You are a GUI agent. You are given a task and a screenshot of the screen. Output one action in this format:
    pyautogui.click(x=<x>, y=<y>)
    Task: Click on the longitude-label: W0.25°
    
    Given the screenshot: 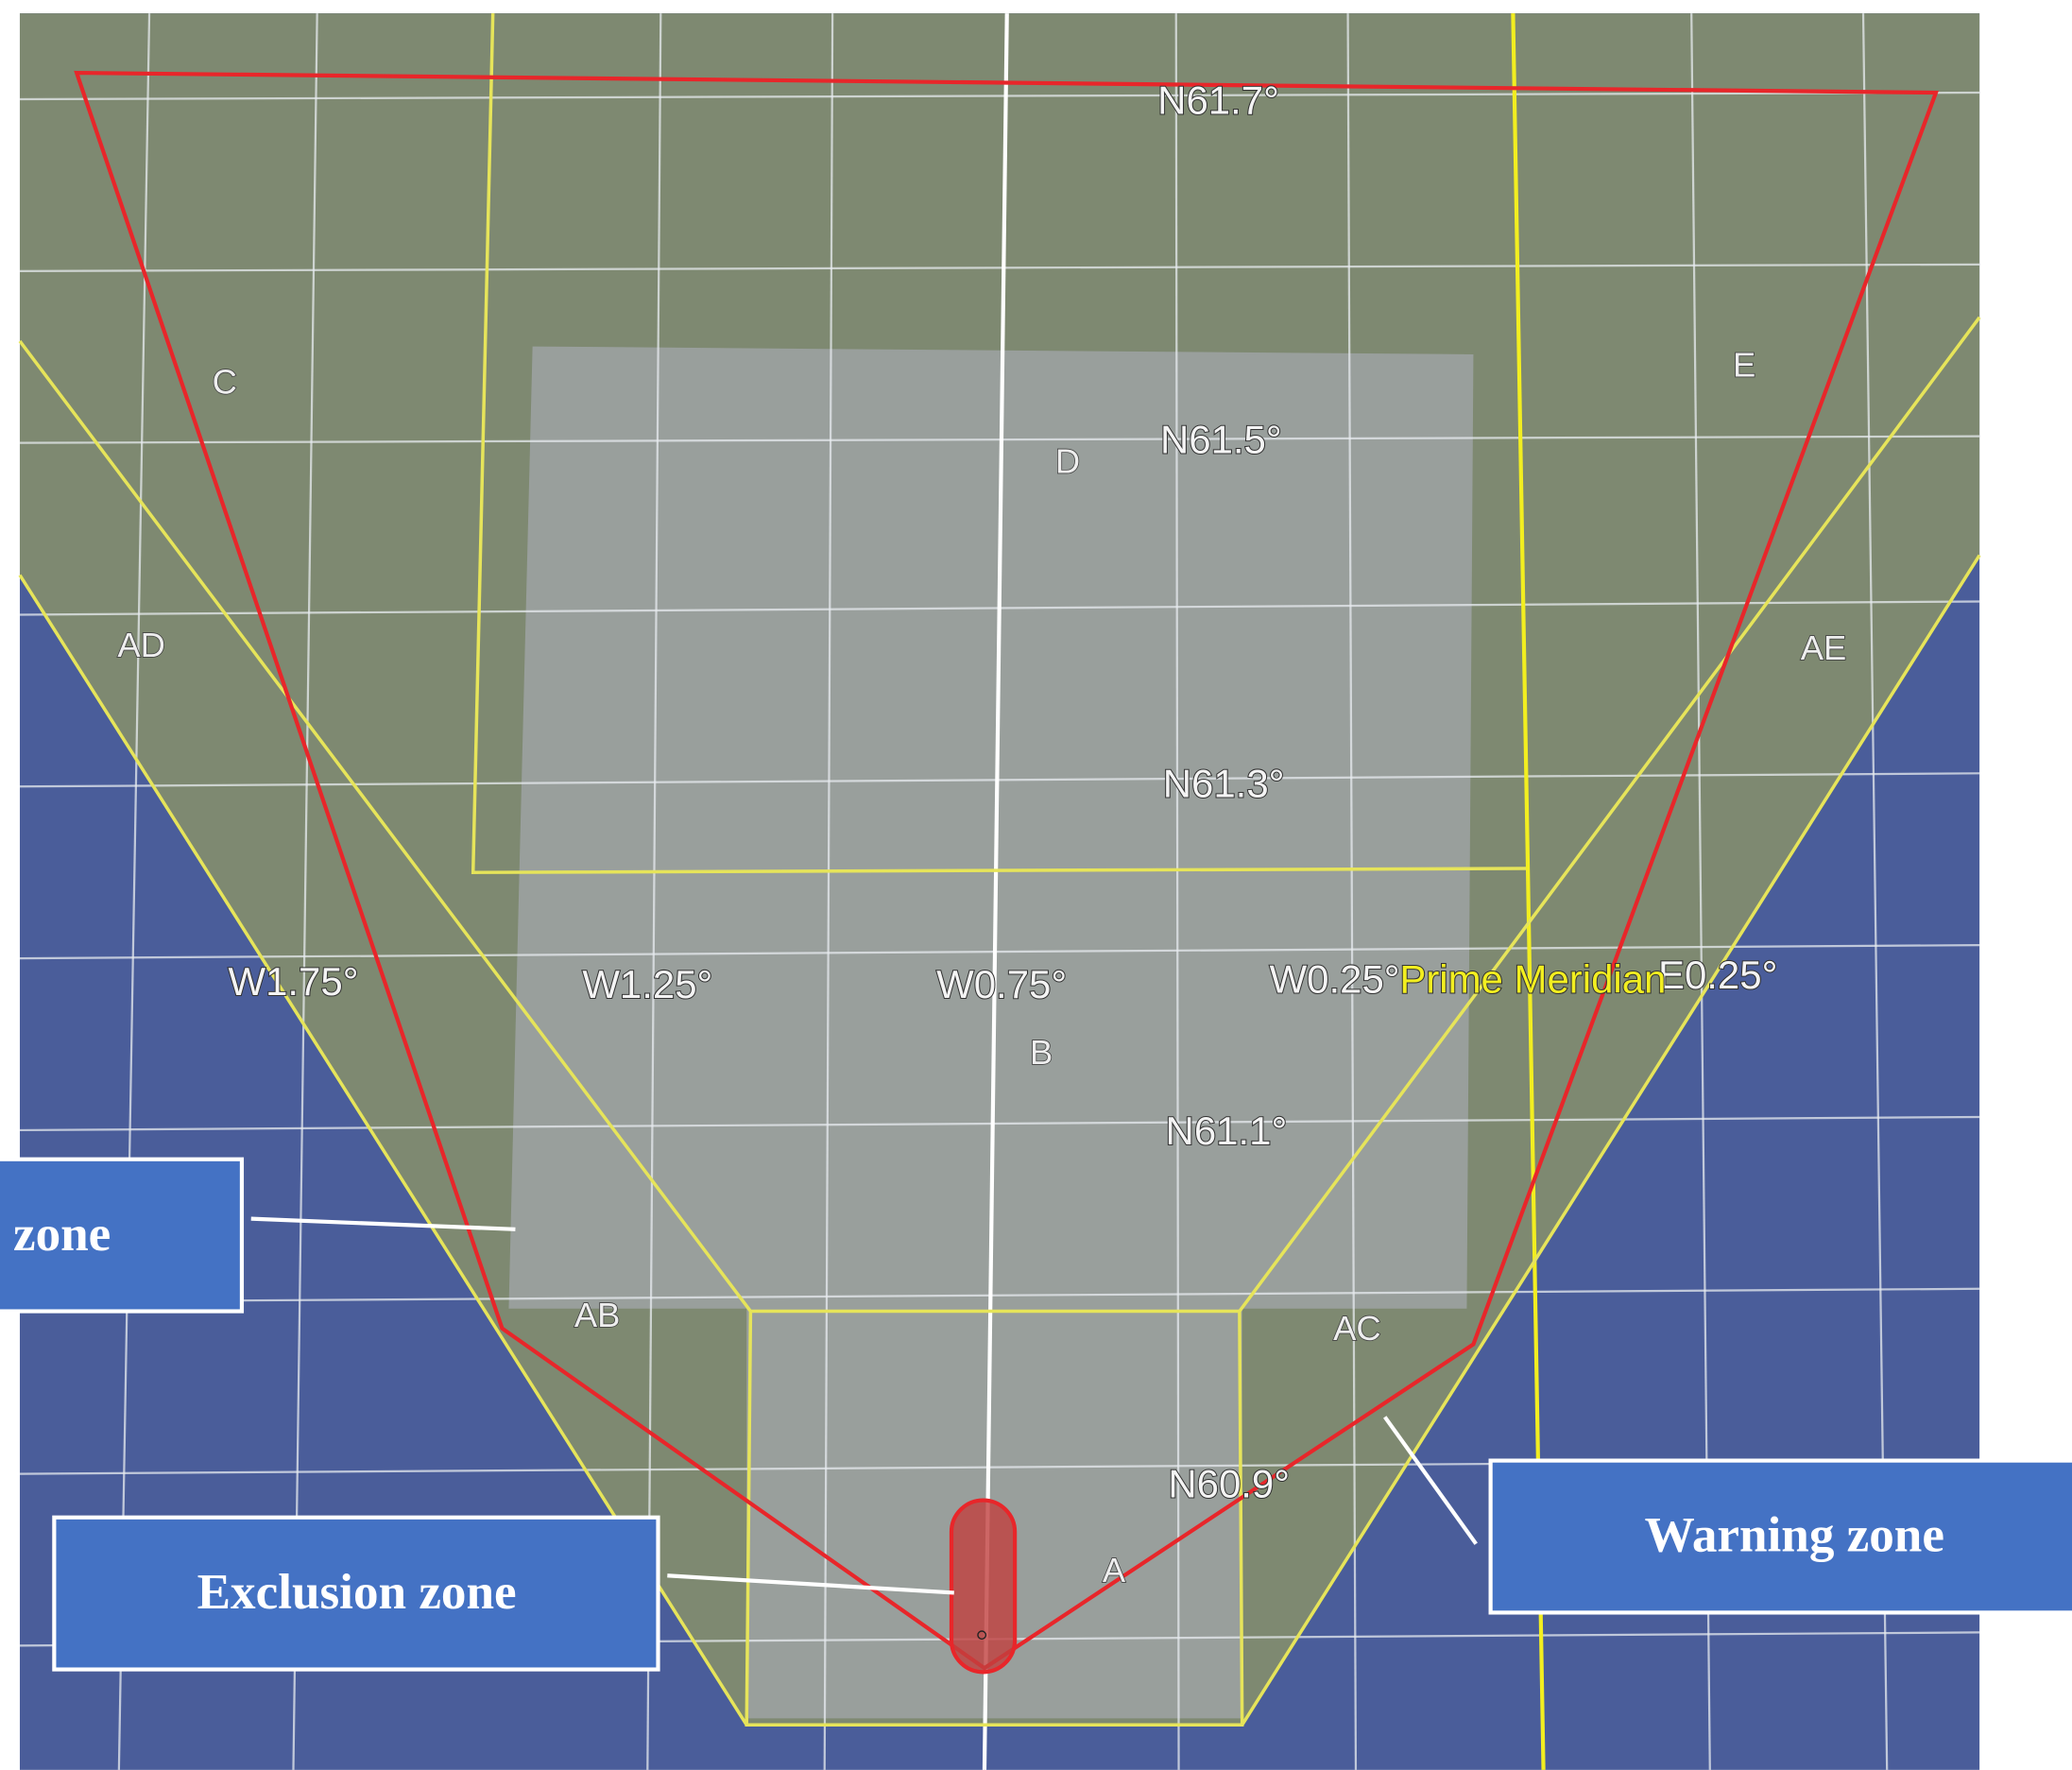 What is the action you would take?
    pyautogui.click(x=1335, y=978)
    